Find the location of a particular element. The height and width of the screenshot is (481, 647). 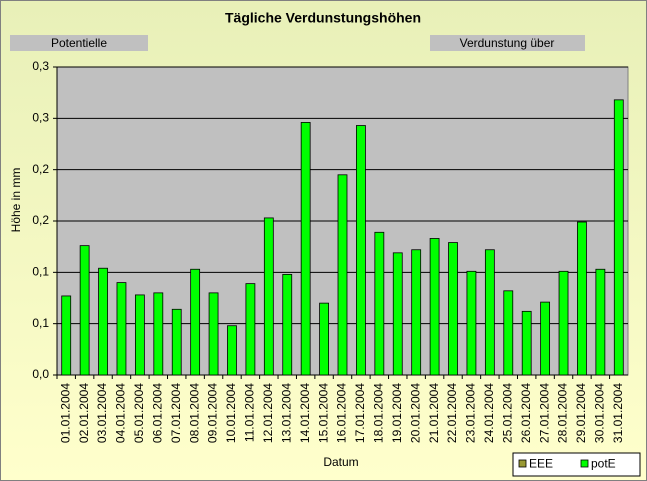

chart-title: Tägliche Verdunstungshöhen is located at coordinates (323, 18).